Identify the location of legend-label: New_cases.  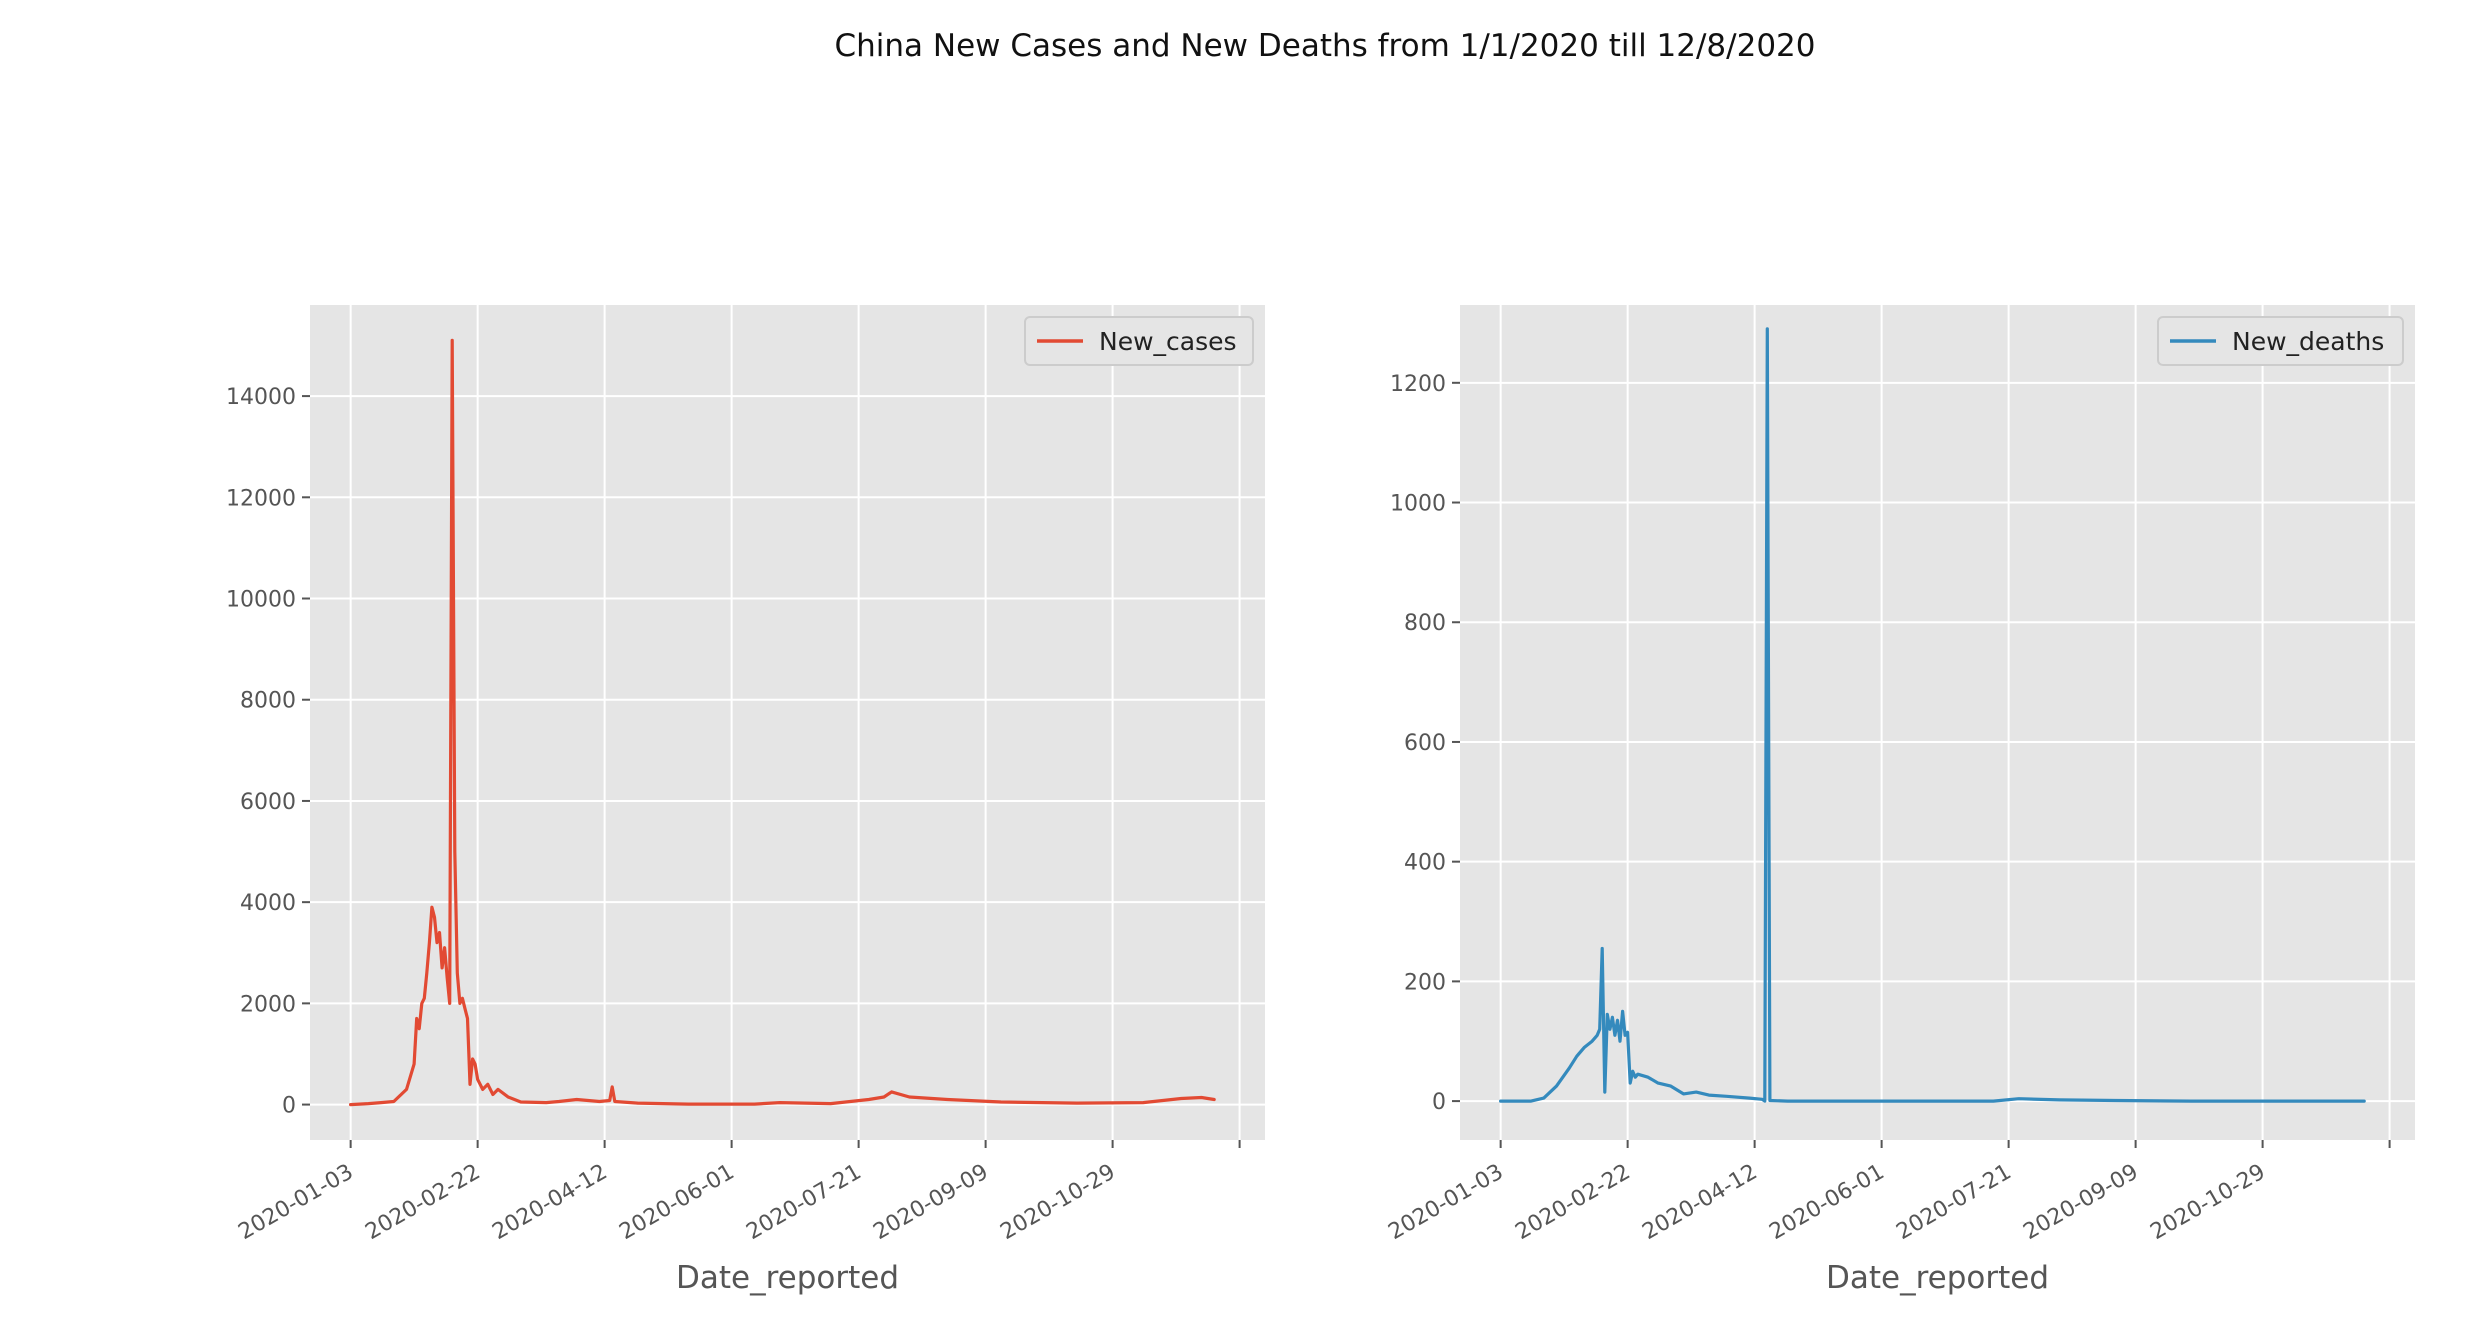
(1168, 341).